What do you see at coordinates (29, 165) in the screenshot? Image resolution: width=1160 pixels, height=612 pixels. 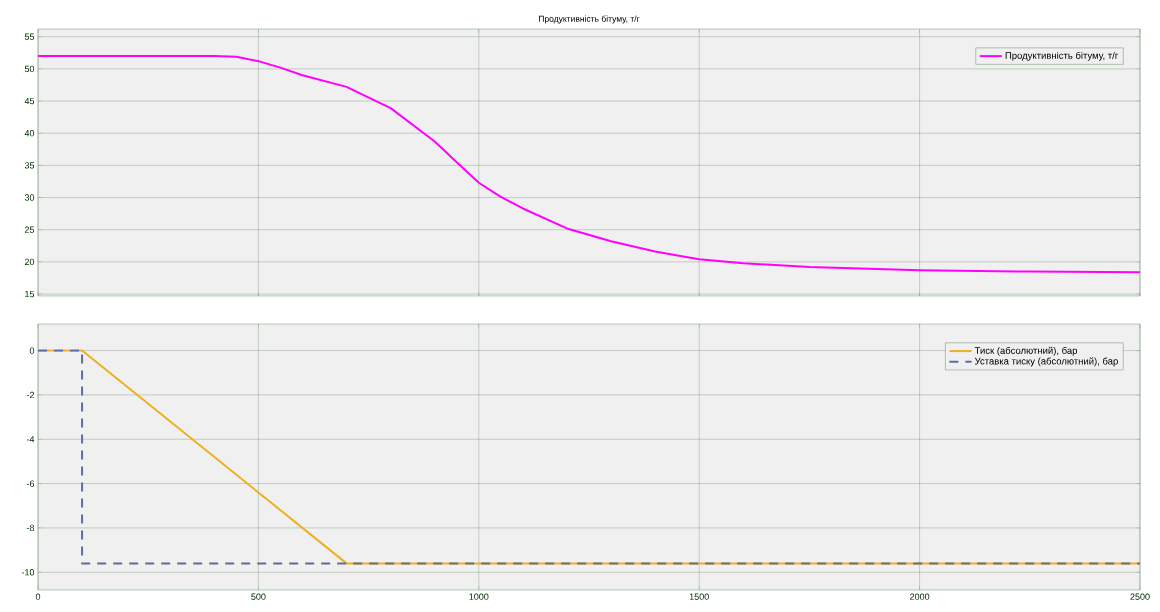 I see `y-tick-label: 35` at bounding box center [29, 165].